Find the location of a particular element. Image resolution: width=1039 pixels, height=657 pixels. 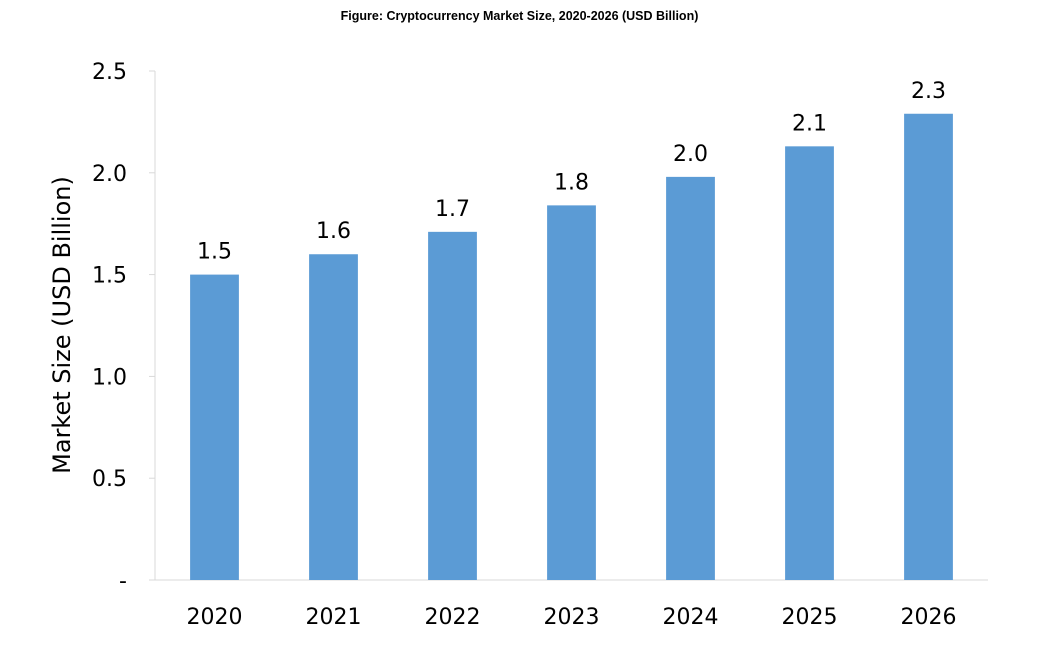

x-tick-label: 2025 is located at coordinates (810, 617).